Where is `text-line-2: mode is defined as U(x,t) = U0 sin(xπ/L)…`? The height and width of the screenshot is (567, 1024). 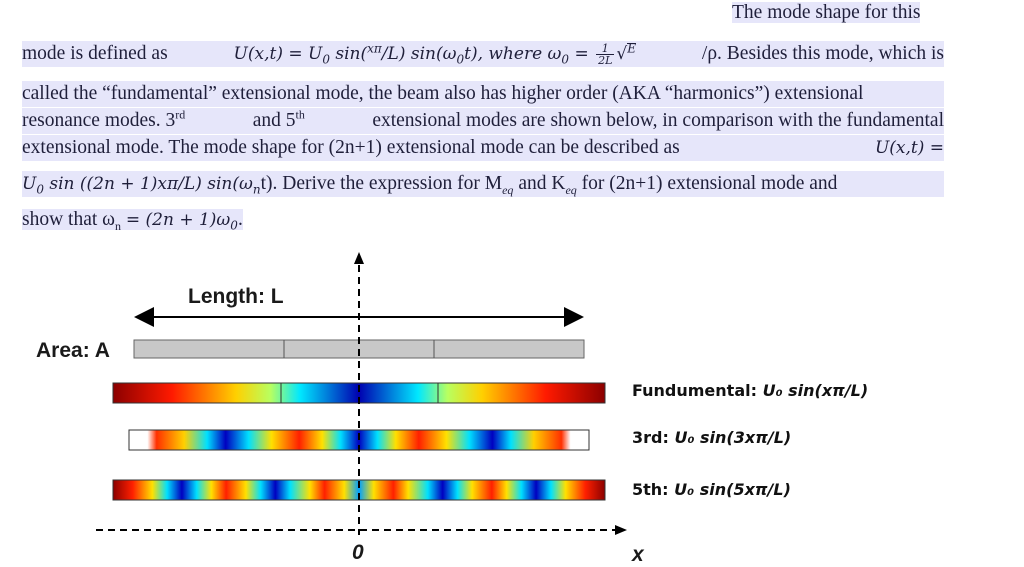 text-line-2: mode is defined as U(x,t) = U0 sin(xπ/L)… is located at coordinates (483, 54).